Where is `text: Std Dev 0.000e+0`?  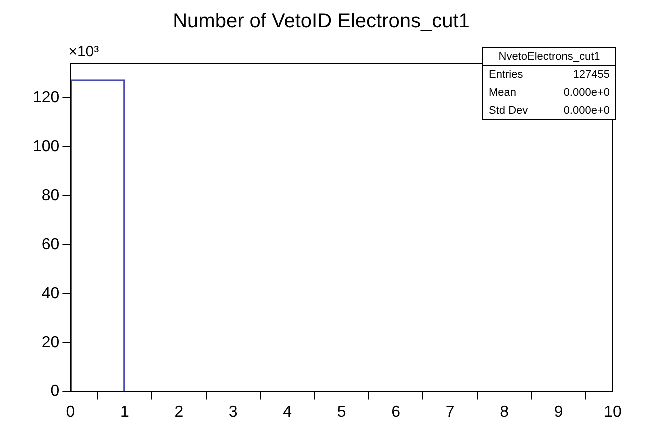 text: Std Dev 0.000e+0 is located at coordinates (549, 111).